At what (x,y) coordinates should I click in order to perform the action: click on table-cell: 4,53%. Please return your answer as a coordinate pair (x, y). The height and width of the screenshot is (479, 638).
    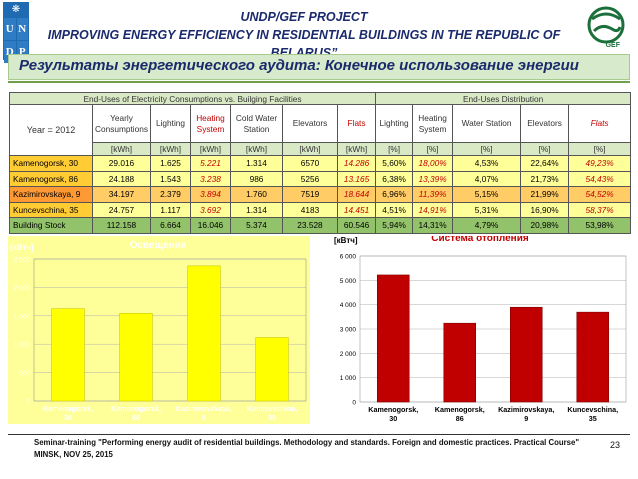
    Looking at the image, I should click on (487, 163).